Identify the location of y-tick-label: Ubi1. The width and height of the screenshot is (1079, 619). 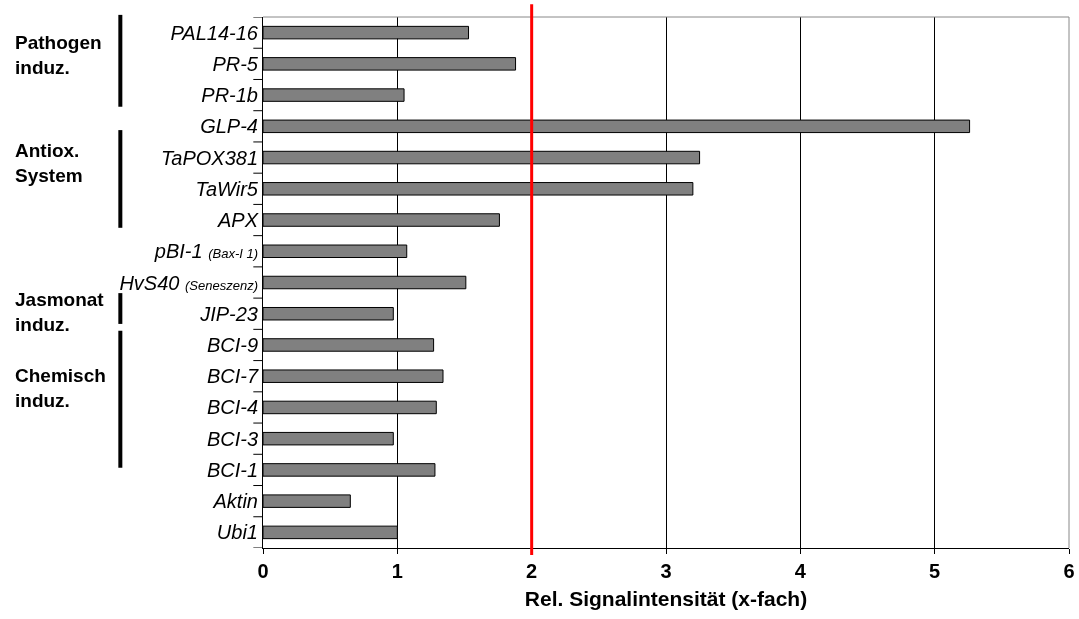
(237, 532).